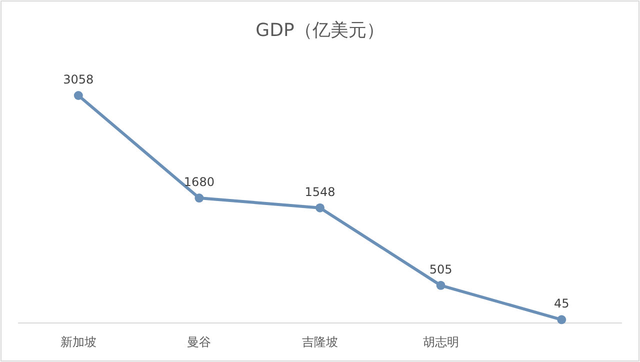 The image size is (640, 362). What do you see at coordinates (562, 303) in the screenshot?
I see `data-label: 45` at bounding box center [562, 303].